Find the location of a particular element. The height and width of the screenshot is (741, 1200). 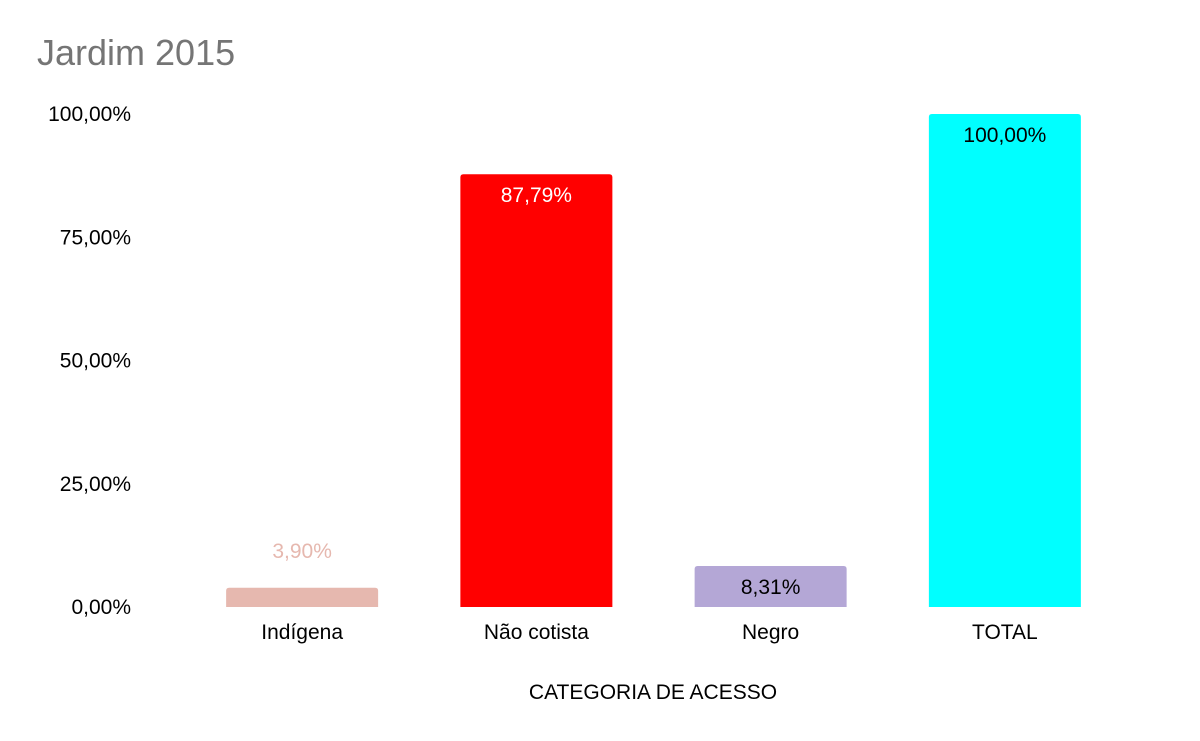

x-tick-label: TOTAL is located at coordinates (1005, 632).